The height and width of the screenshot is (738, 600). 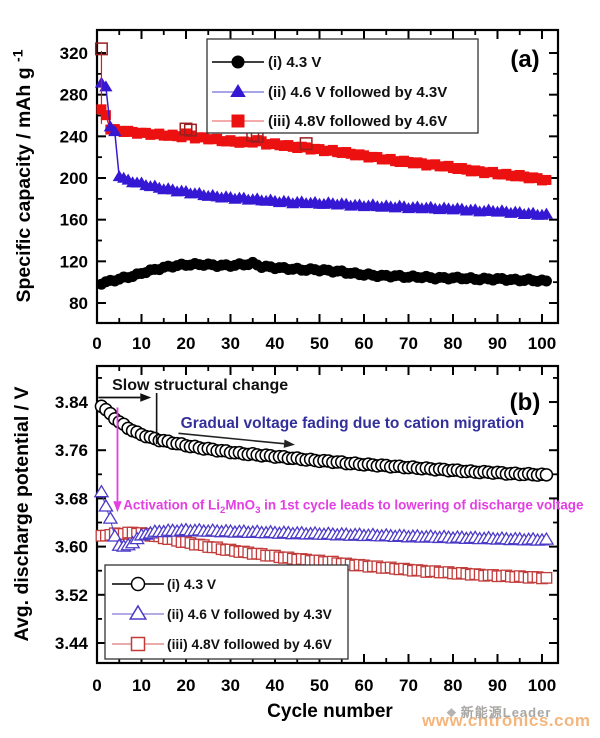 I want to click on panel-b-xtick-label: 70, so click(x=408, y=685).